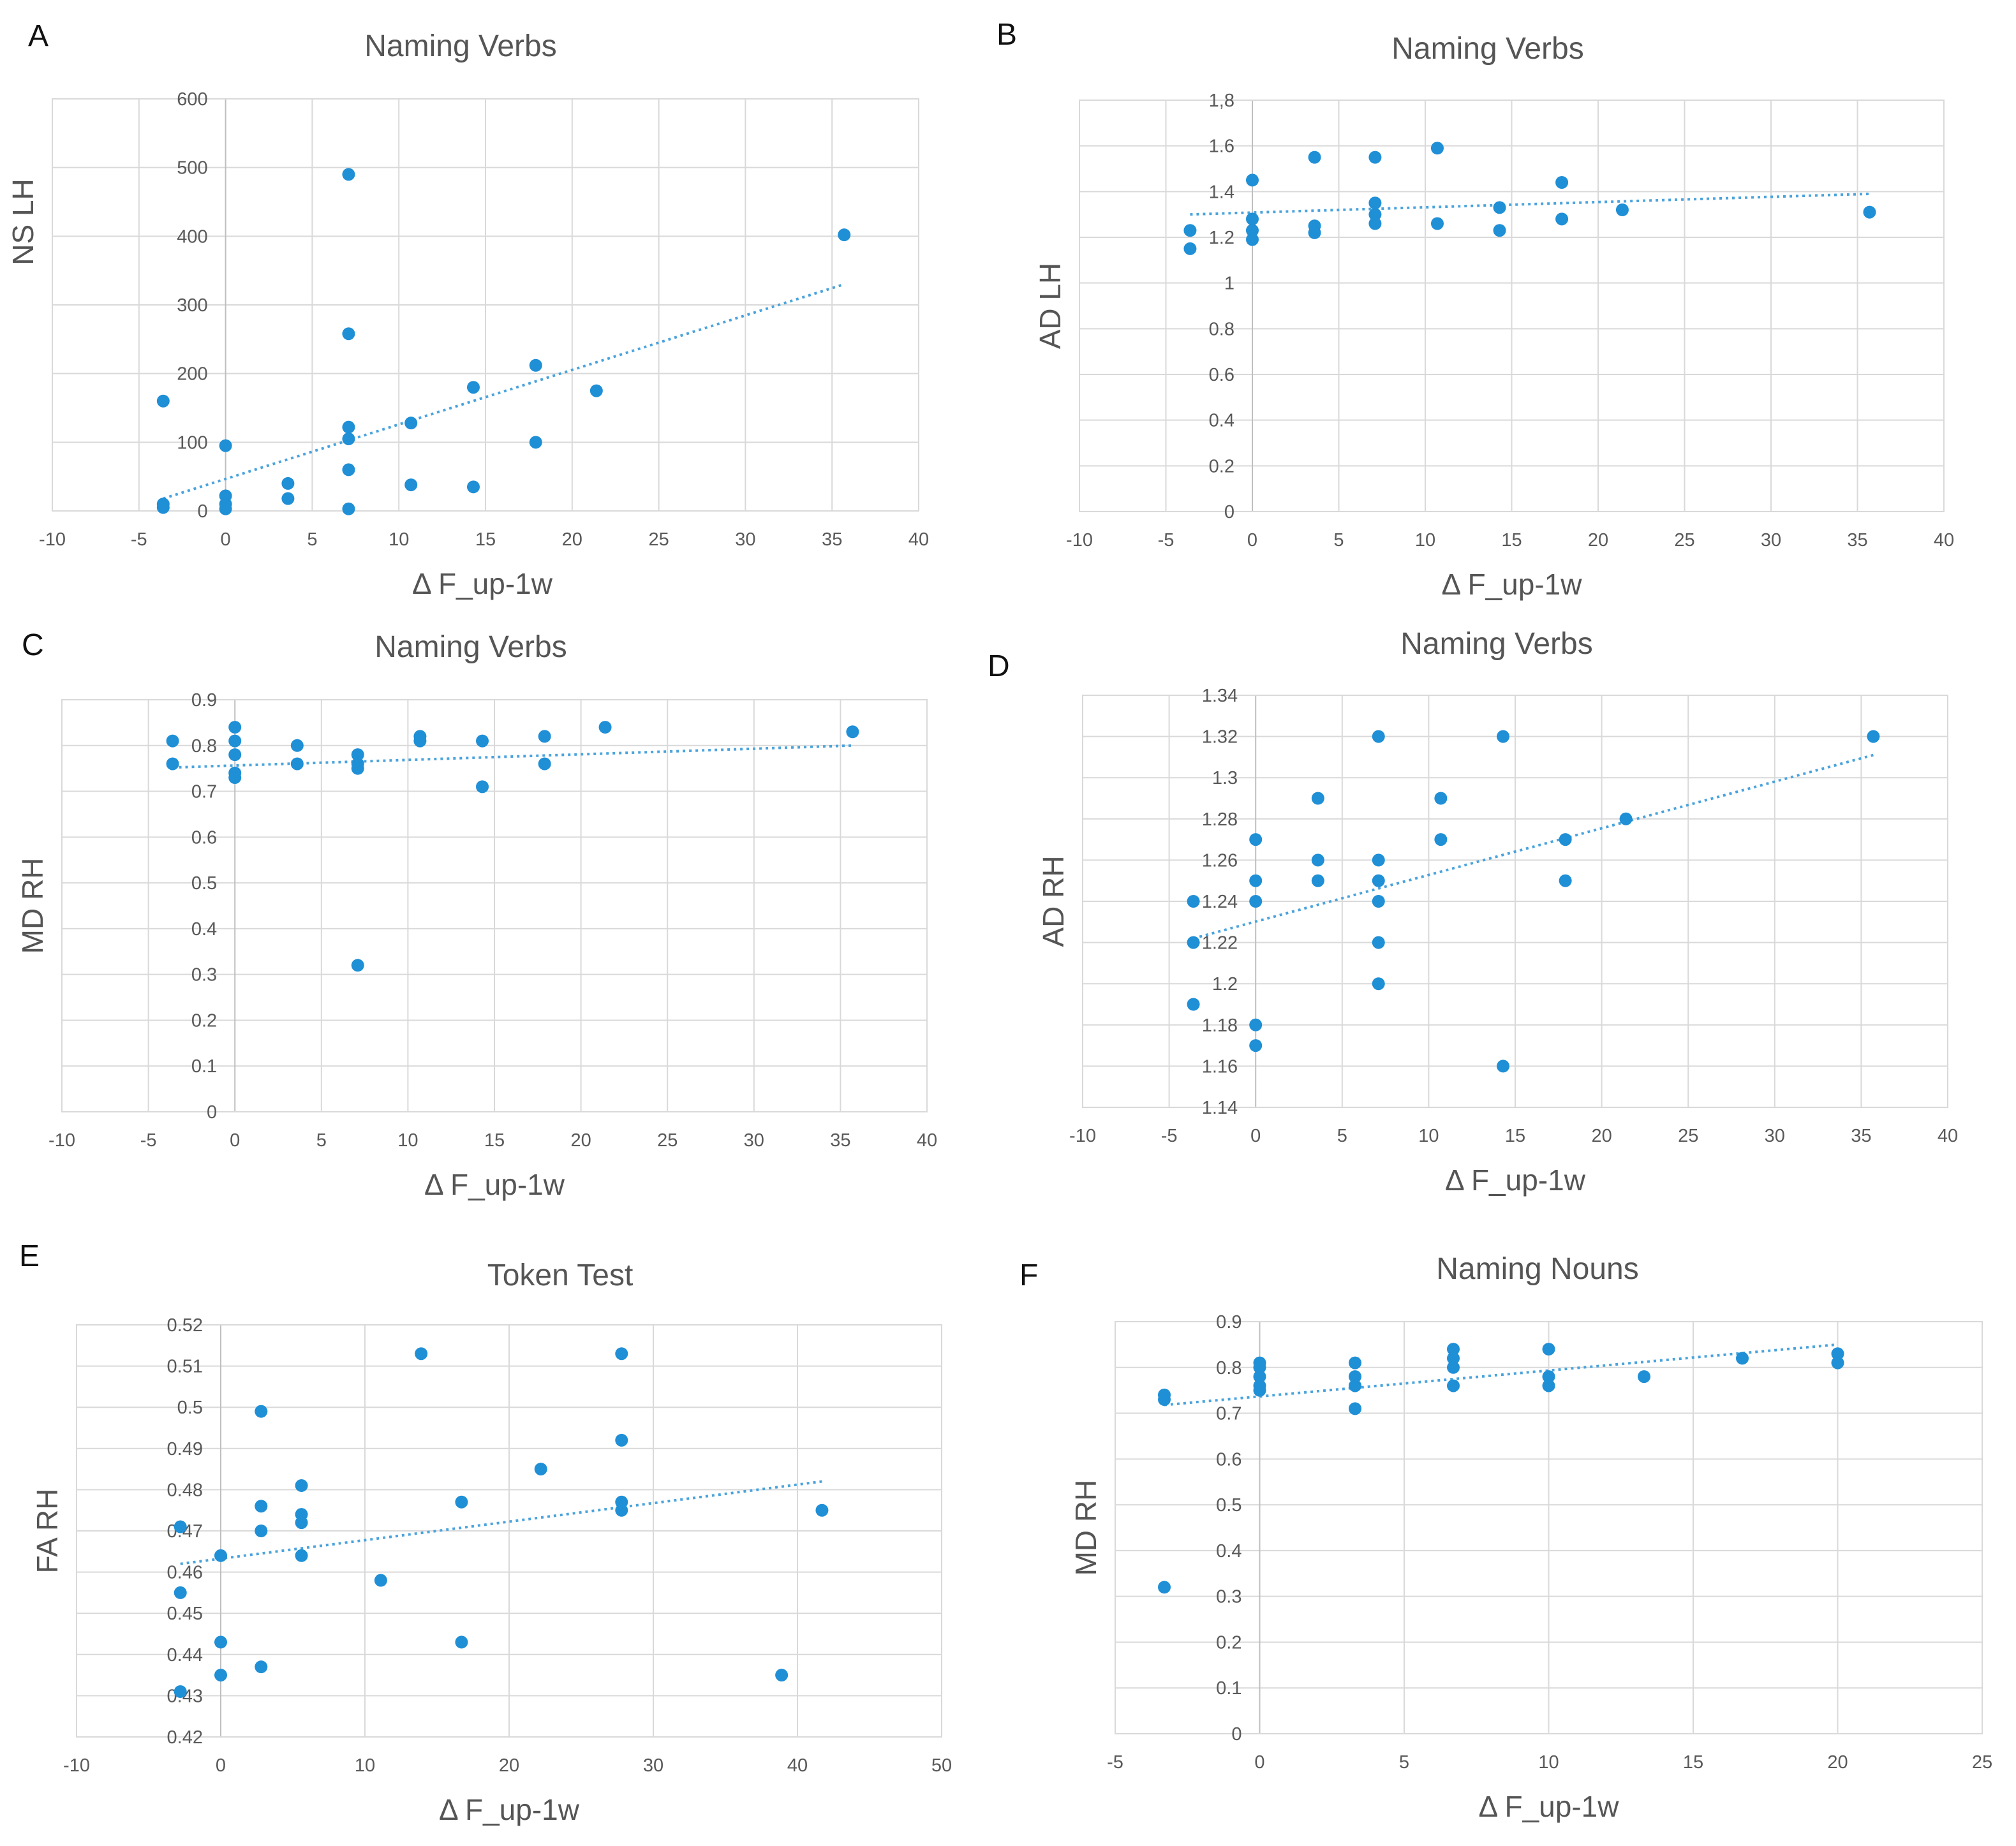  What do you see at coordinates (47, 1531) in the screenshot?
I see `y-axis-label: FA RH` at bounding box center [47, 1531].